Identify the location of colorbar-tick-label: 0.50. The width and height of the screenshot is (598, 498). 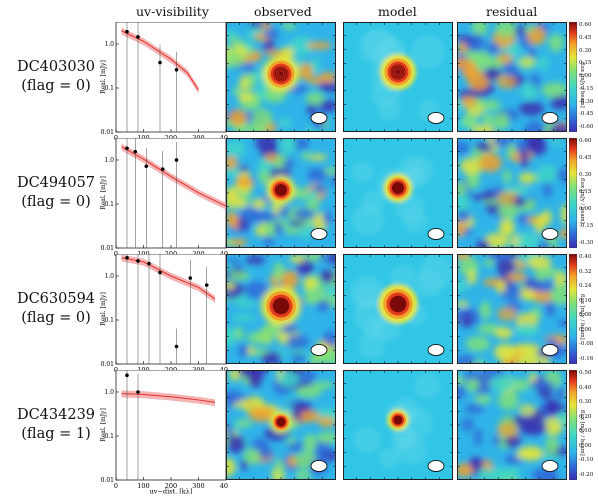
(585, 373).